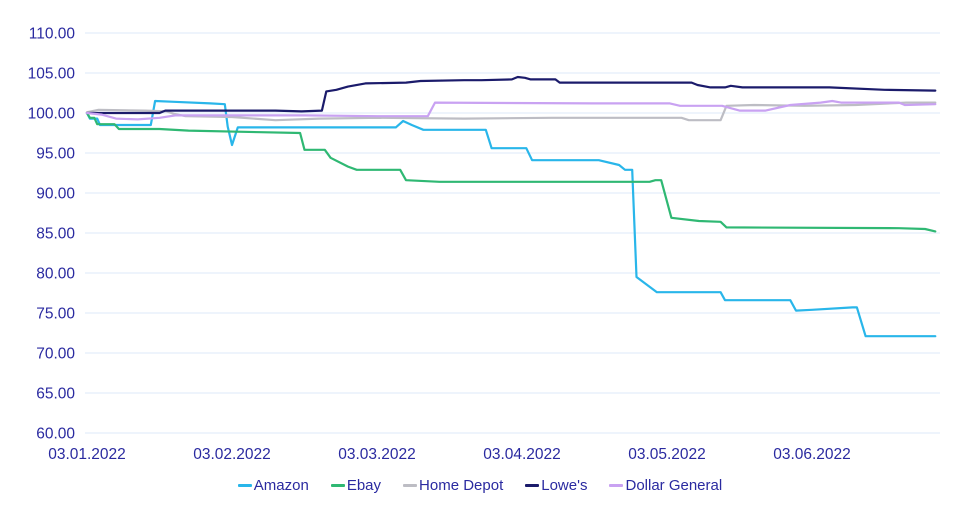 The height and width of the screenshot is (527, 960). I want to click on x-axis-tick-label: 03.03.2022, so click(377, 454).